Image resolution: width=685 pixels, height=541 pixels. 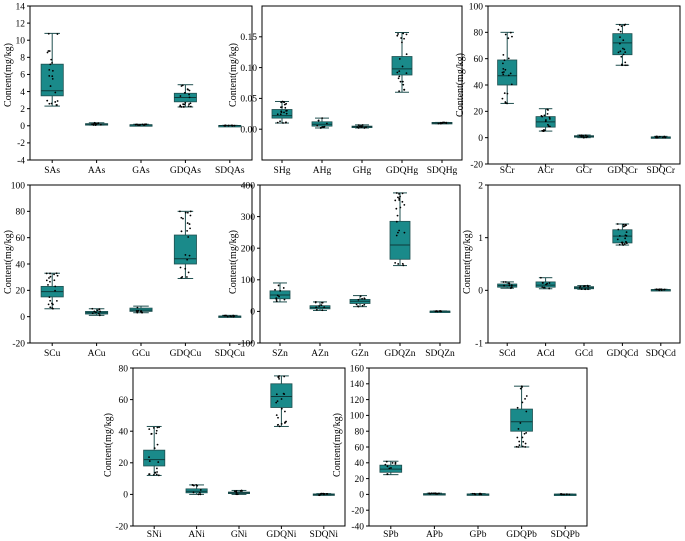 I want to click on category-label: AZn, so click(x=320, y=354).